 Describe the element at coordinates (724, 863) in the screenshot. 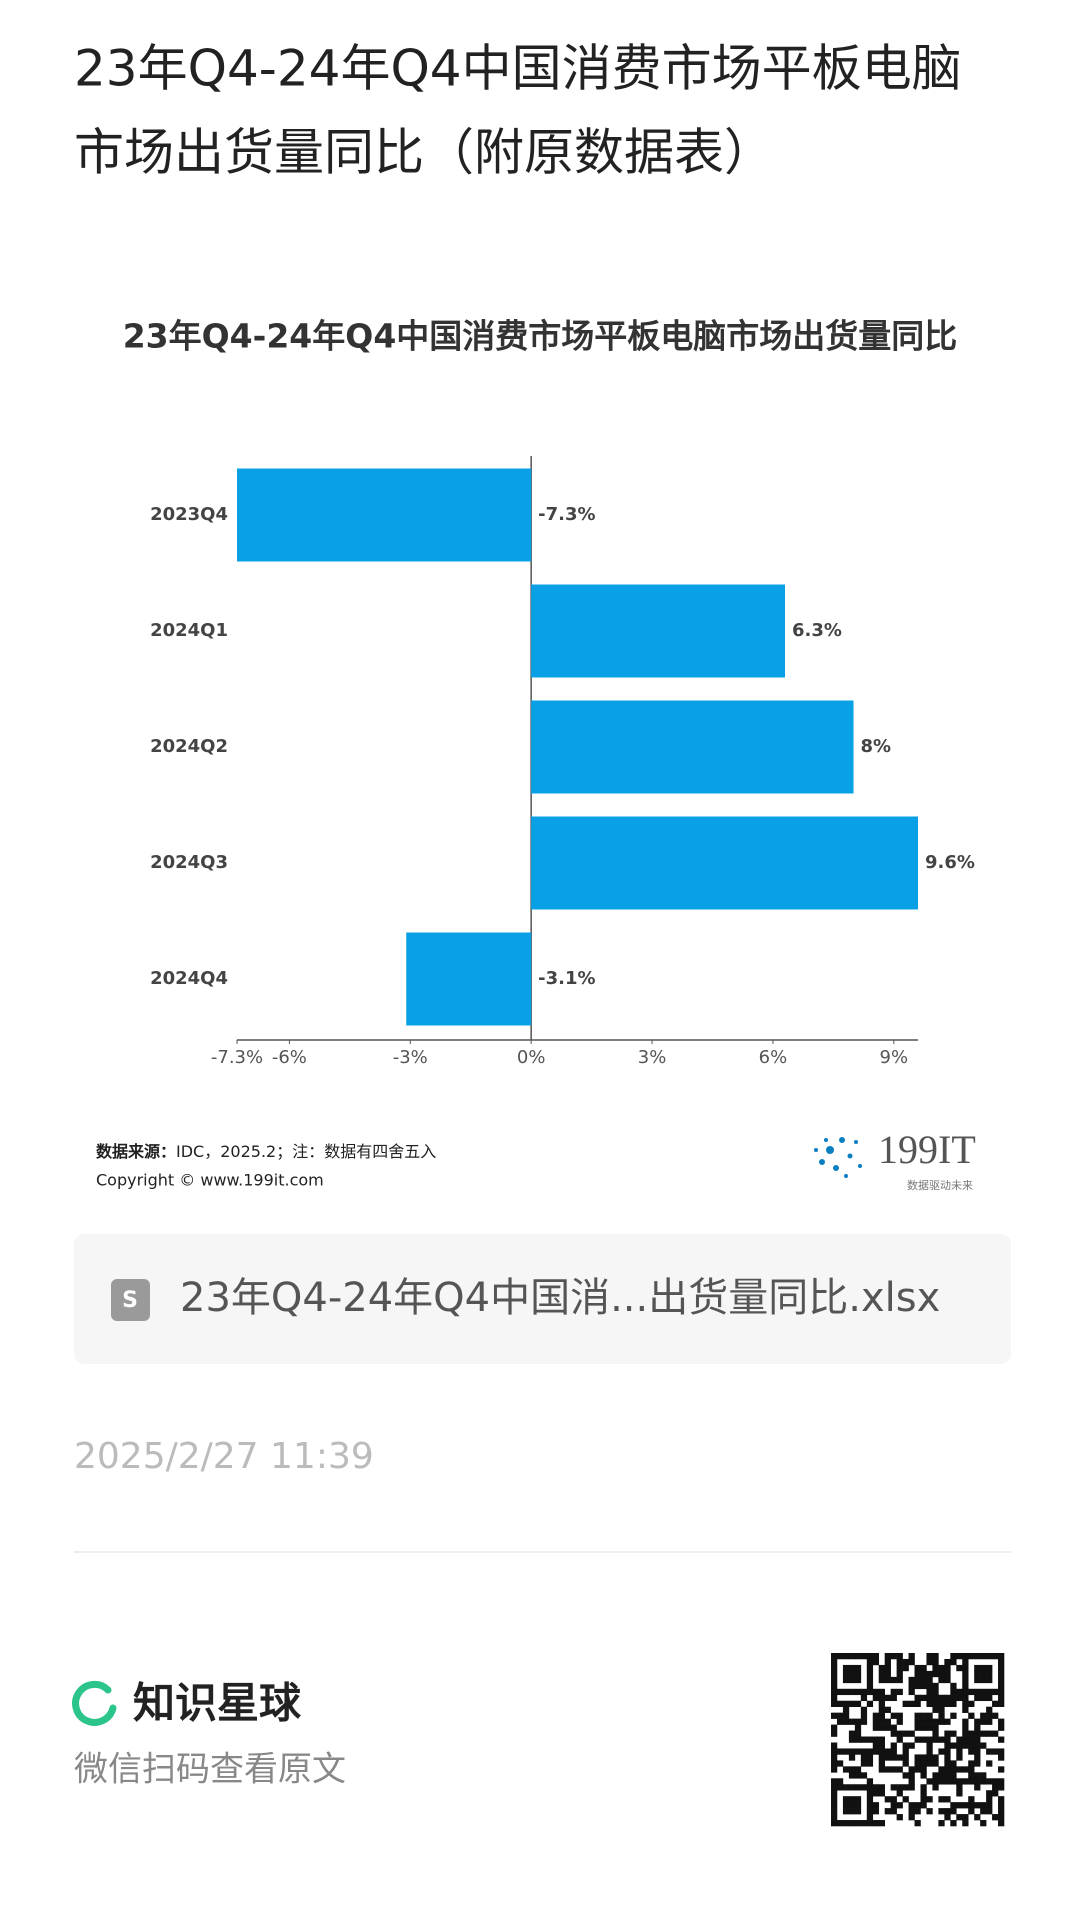

I see `bar` at that location.